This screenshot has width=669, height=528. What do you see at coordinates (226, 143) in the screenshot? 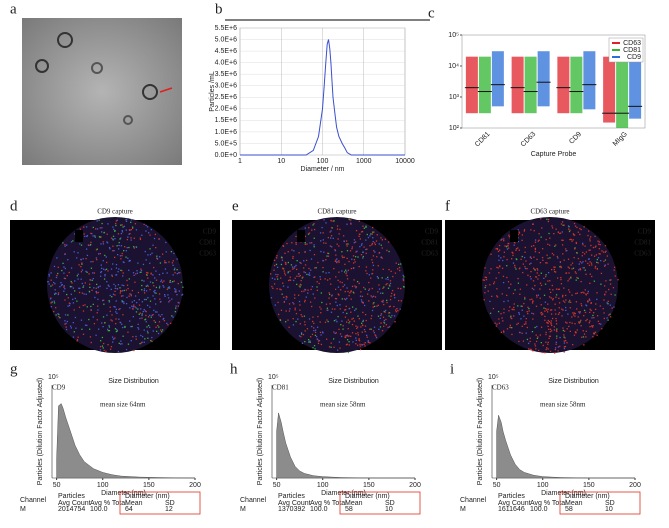
I see `y-tick-label: 5.0E+5` at bounding box center [226, 143].